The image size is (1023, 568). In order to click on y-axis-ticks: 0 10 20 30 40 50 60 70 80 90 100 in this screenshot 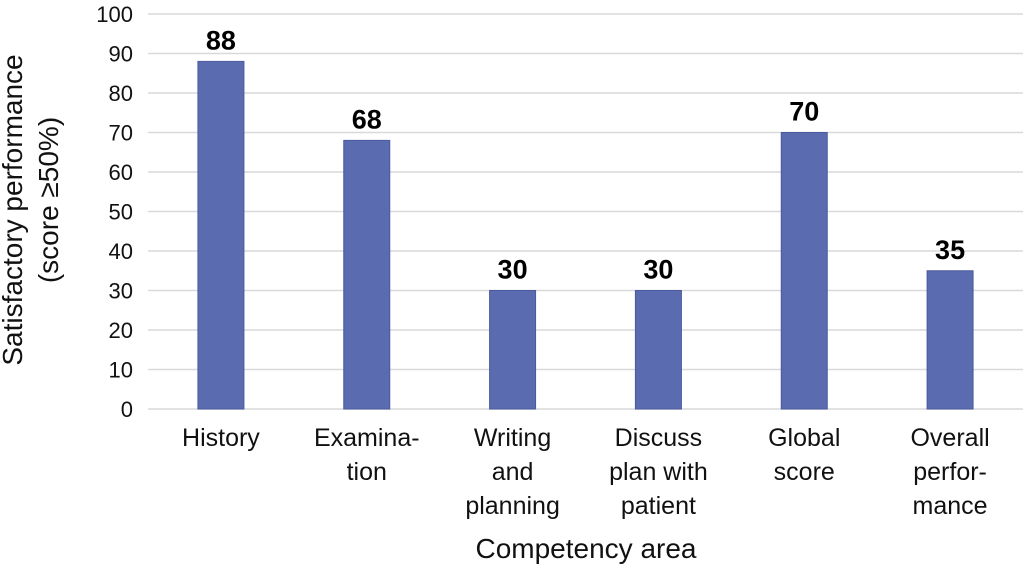, I will do `click(114, 212)`.